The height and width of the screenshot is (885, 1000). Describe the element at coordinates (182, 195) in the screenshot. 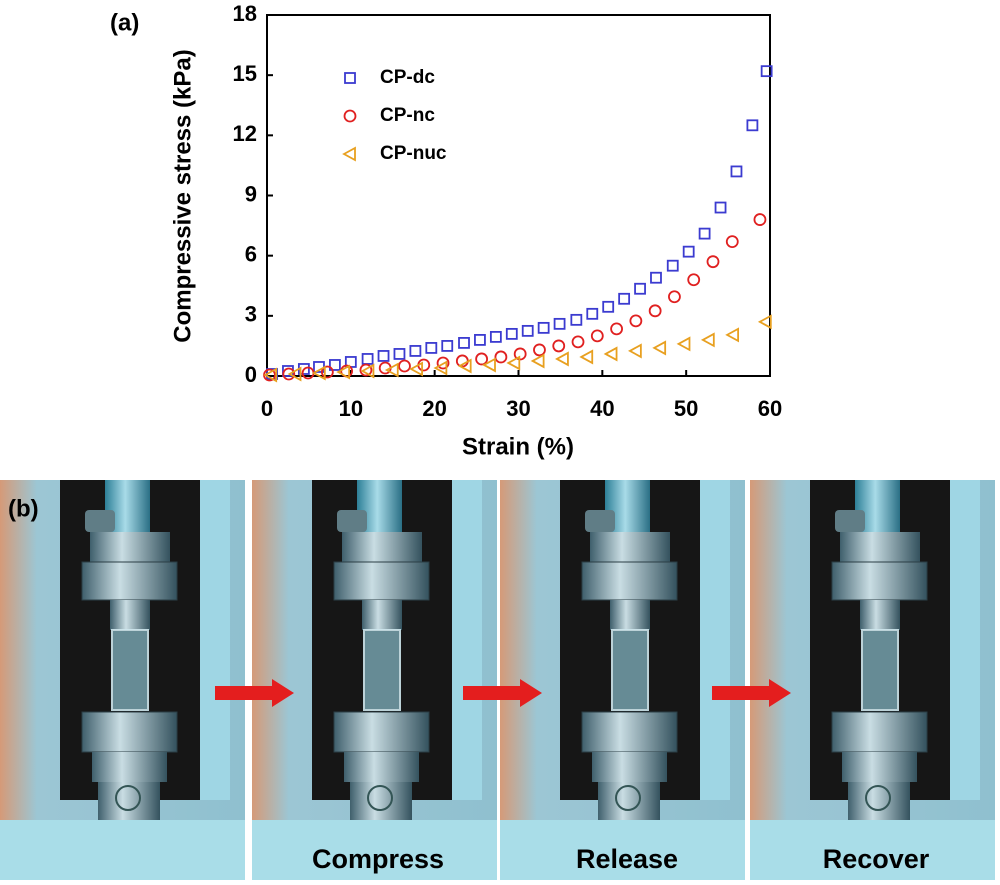

I see `y-axis-label: Compressive stress (kPa)` at that location.